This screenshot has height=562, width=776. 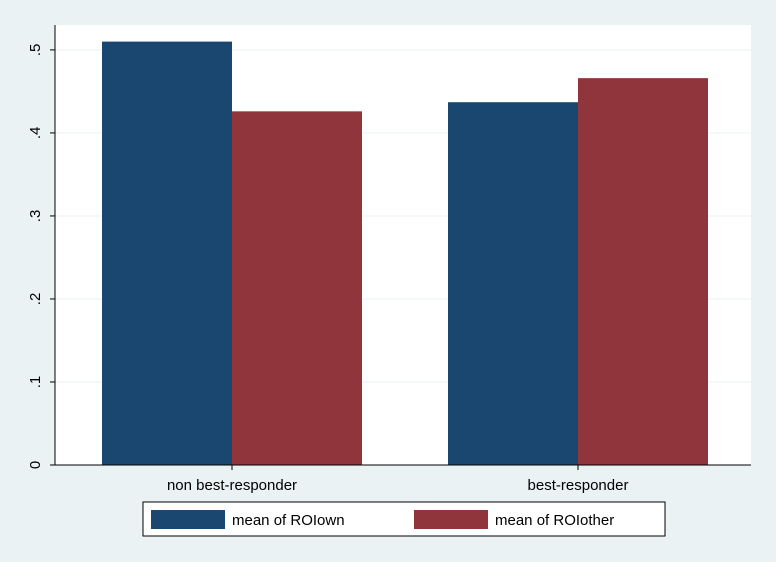 I want to click on y-ticks: 0 .1 .2 .3 .4 .5, so click(x=41, y=256).